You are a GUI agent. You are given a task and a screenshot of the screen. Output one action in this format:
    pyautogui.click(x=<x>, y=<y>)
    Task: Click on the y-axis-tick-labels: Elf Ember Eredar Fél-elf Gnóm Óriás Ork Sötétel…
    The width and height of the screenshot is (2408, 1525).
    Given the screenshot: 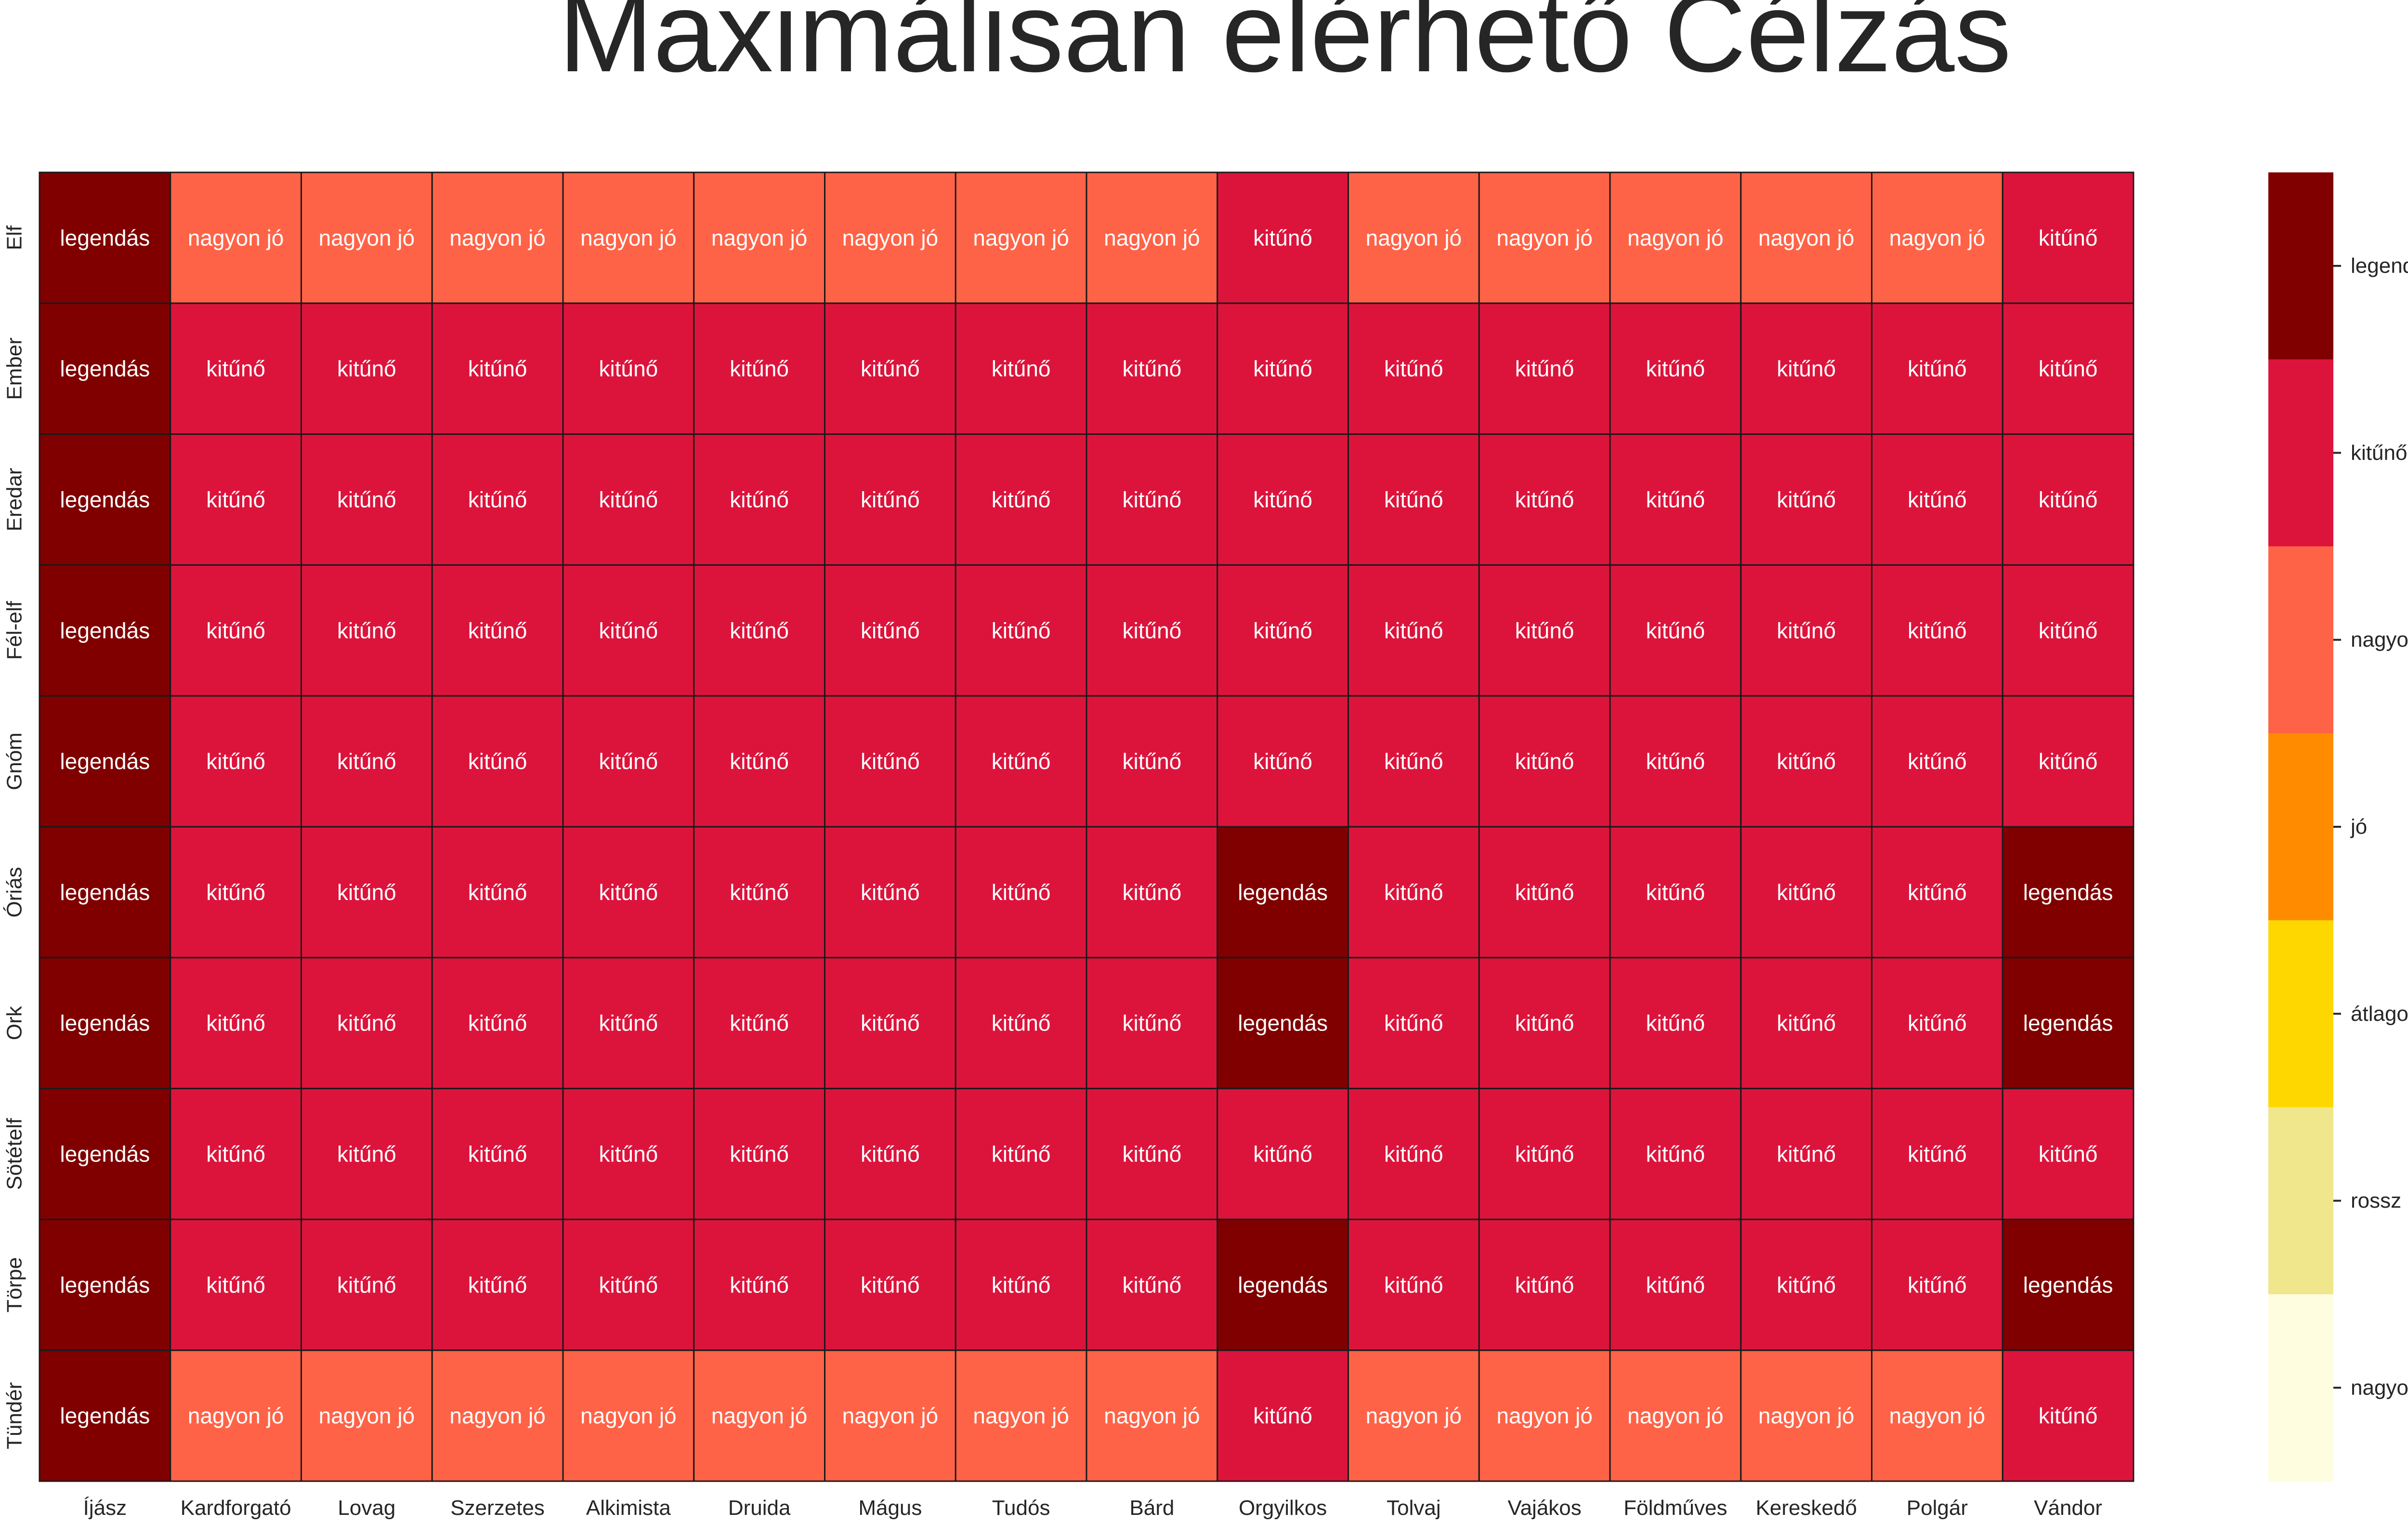 What is the action you would take?
    pyautogui.click(x=14, y=837)
    